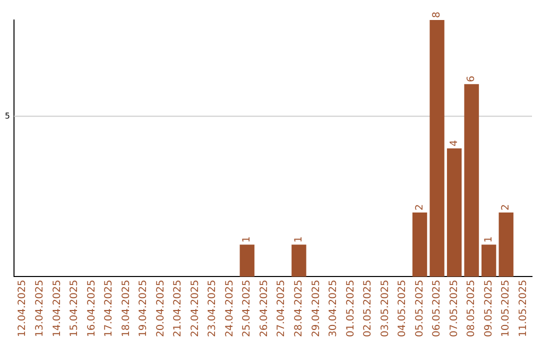 This screenshot has width=540, height=340. What do you see at coordinates (472, 79) in the screenshot?
I see `data-label: 6` at bounding box center [472, 79].